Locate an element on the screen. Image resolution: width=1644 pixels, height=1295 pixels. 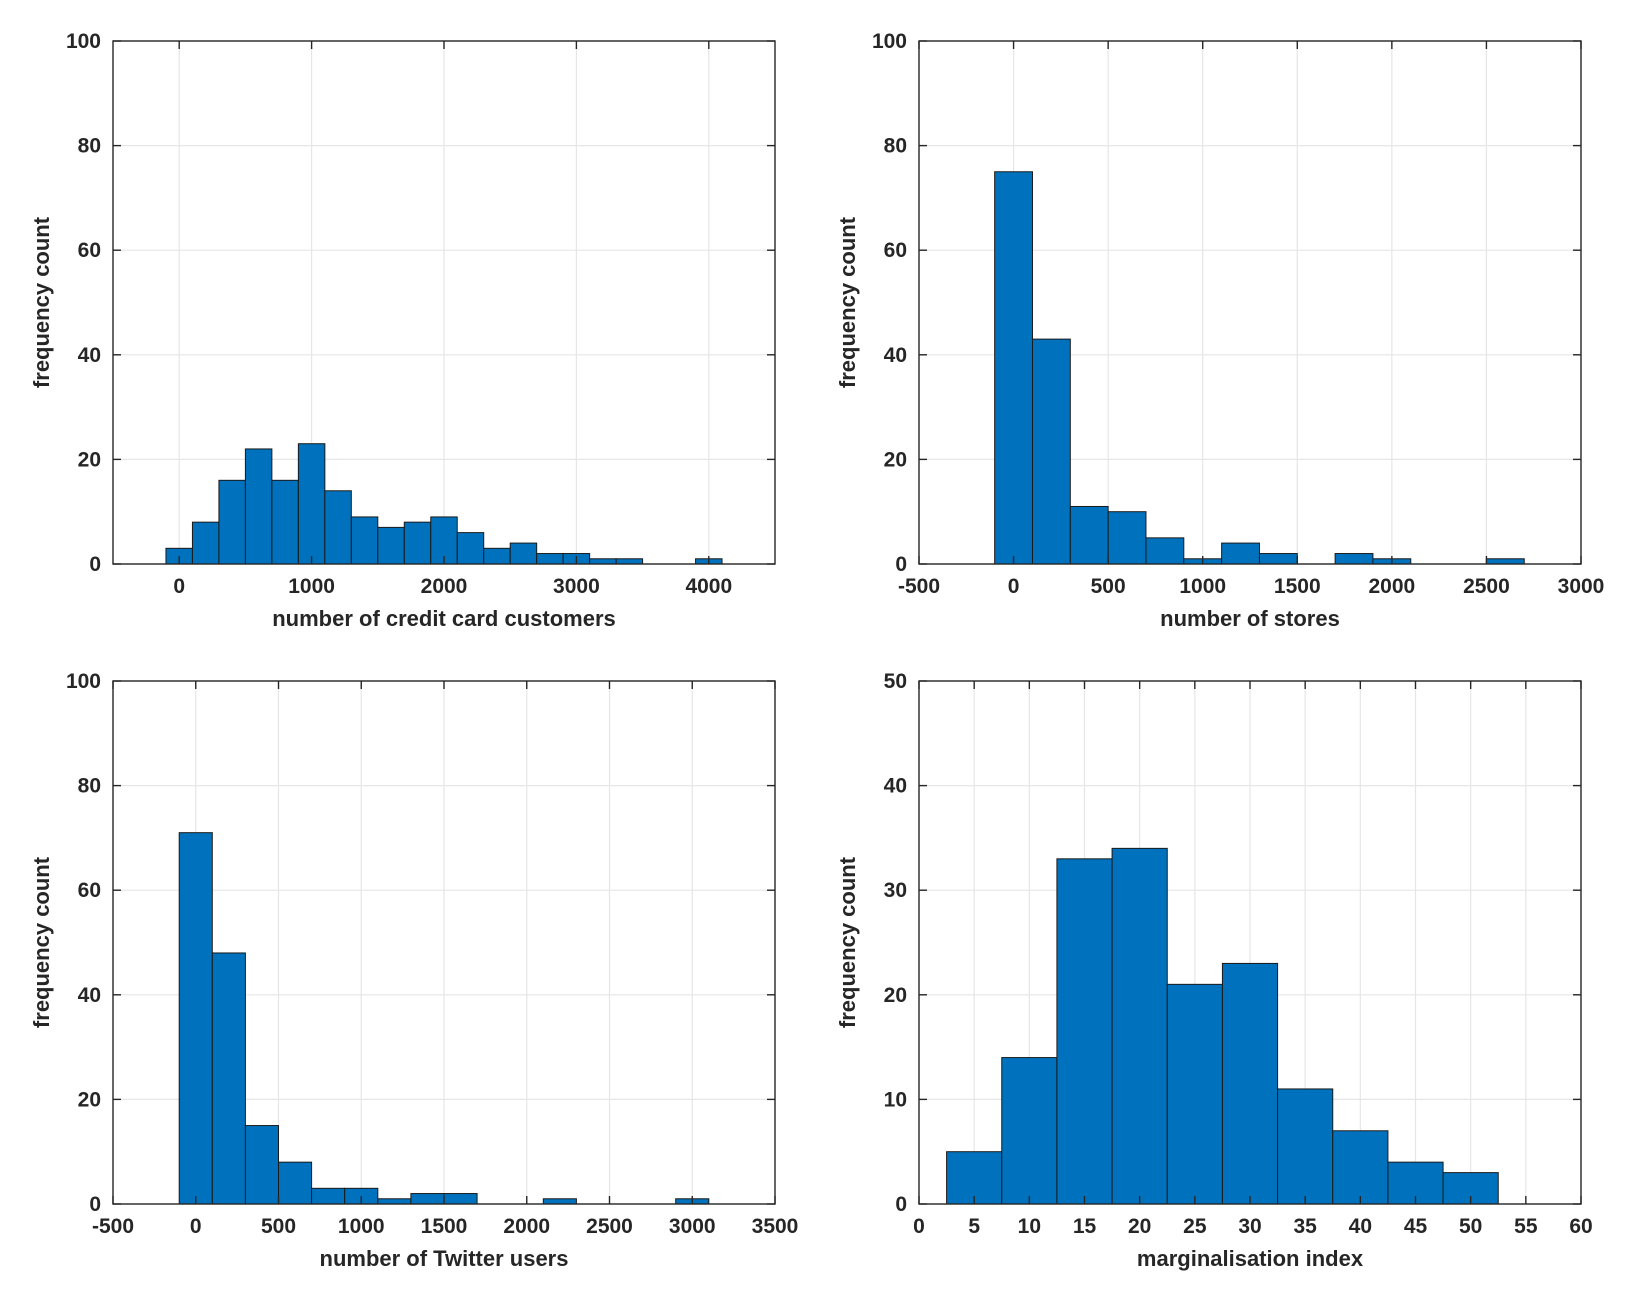
x-tick-labels: 0 1000 2000 3000 4000 is located at coordinates (452, 586).